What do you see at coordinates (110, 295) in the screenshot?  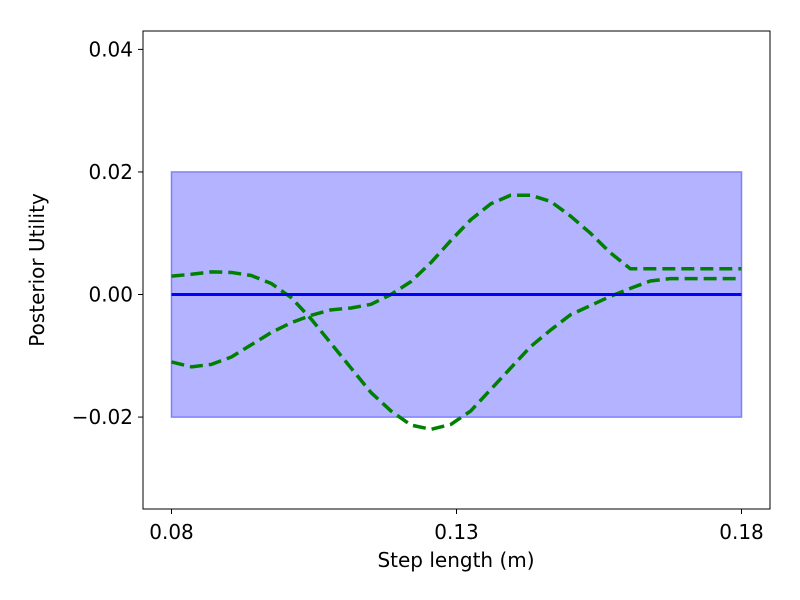 I see `y-tick-label: 0.00` at bounding box center [110, 295].